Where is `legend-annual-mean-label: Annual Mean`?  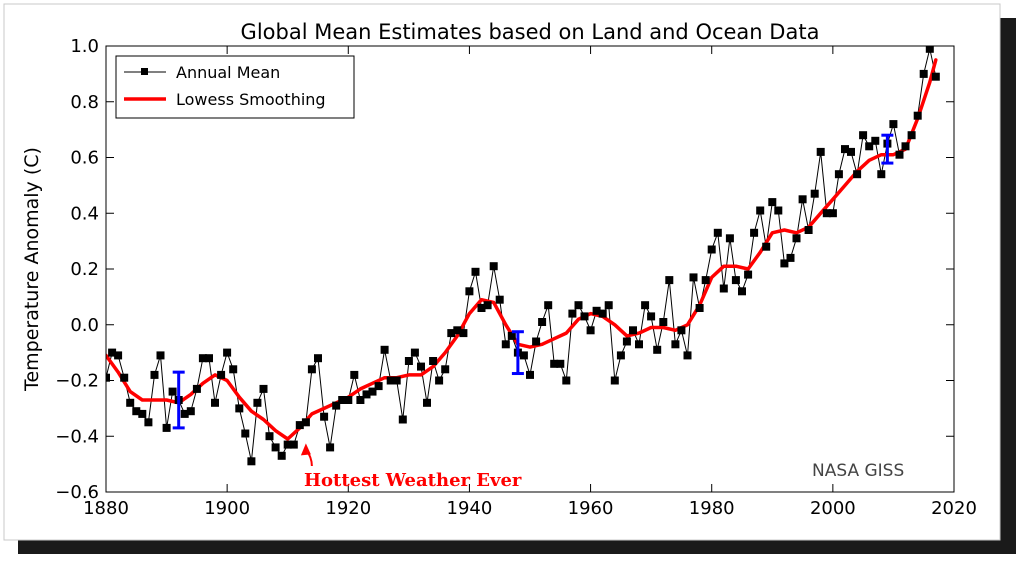 legend-annual-mean-label: Annual Mean is located at coordinates (228, 72).